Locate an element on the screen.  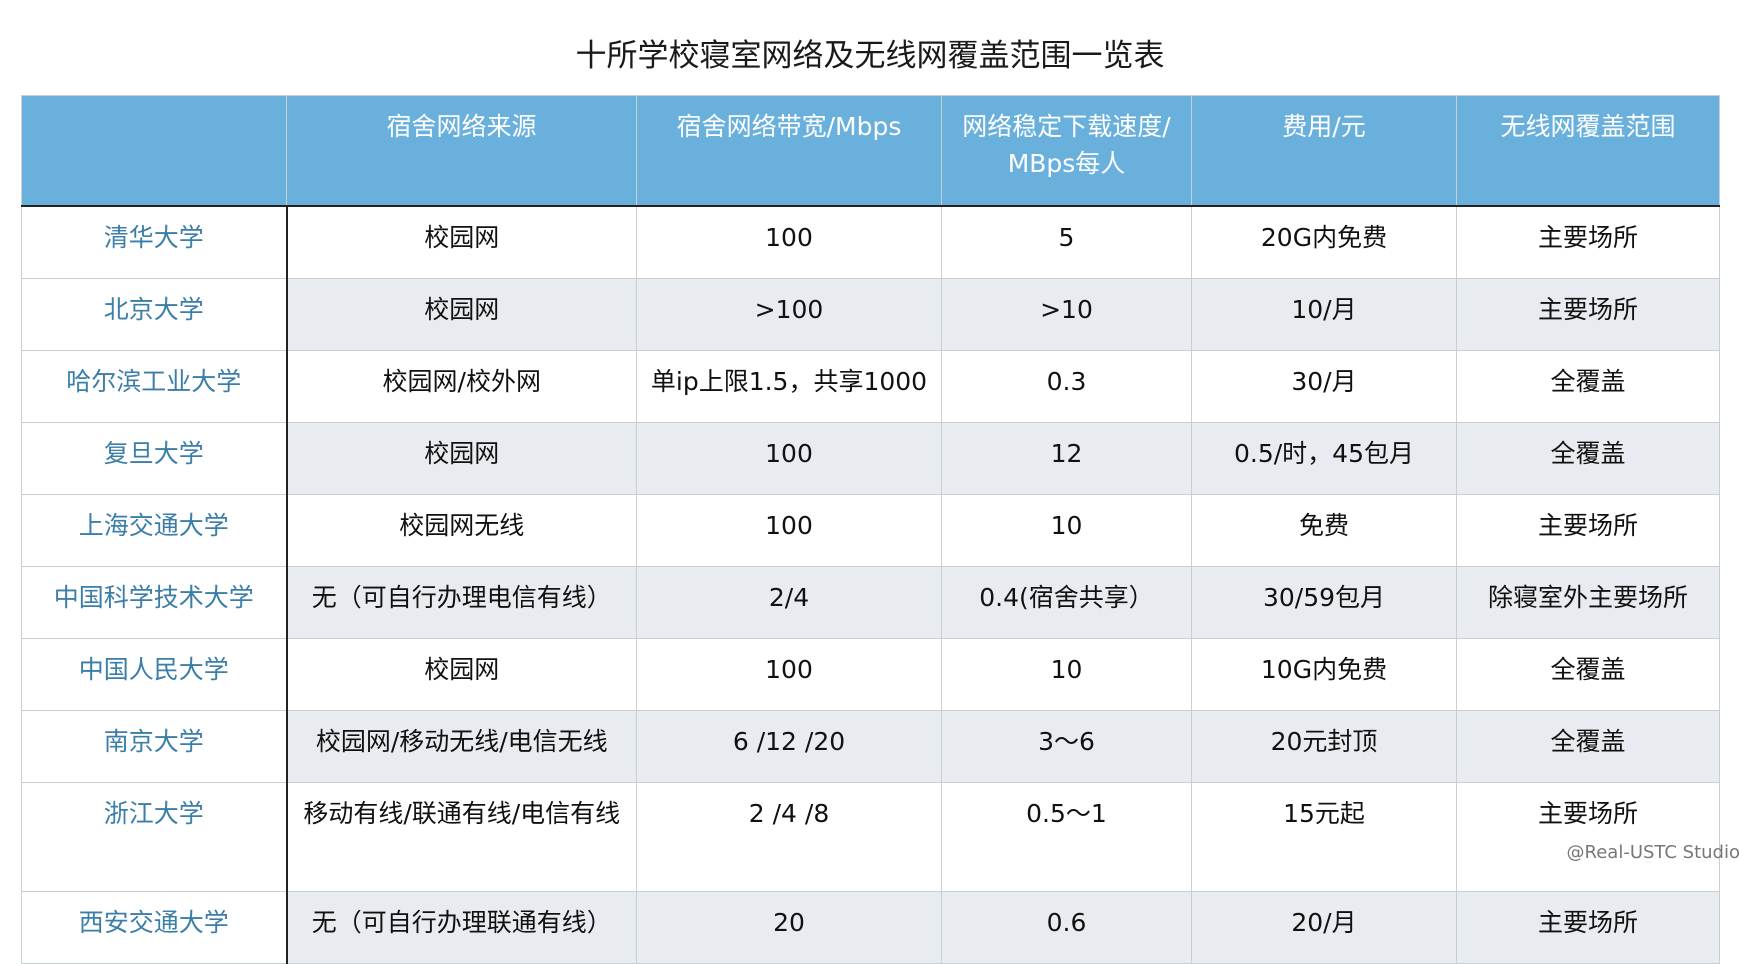
column-header: 费用/元 is located at coordinates (1324, 151).